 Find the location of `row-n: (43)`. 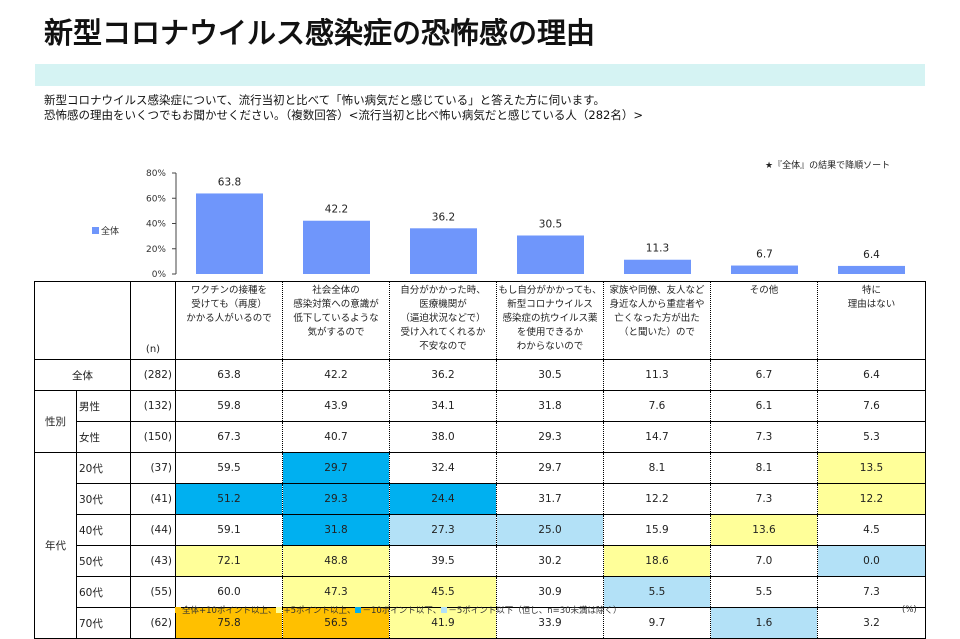

row-n: (43) is located at coordinates (153, 561).